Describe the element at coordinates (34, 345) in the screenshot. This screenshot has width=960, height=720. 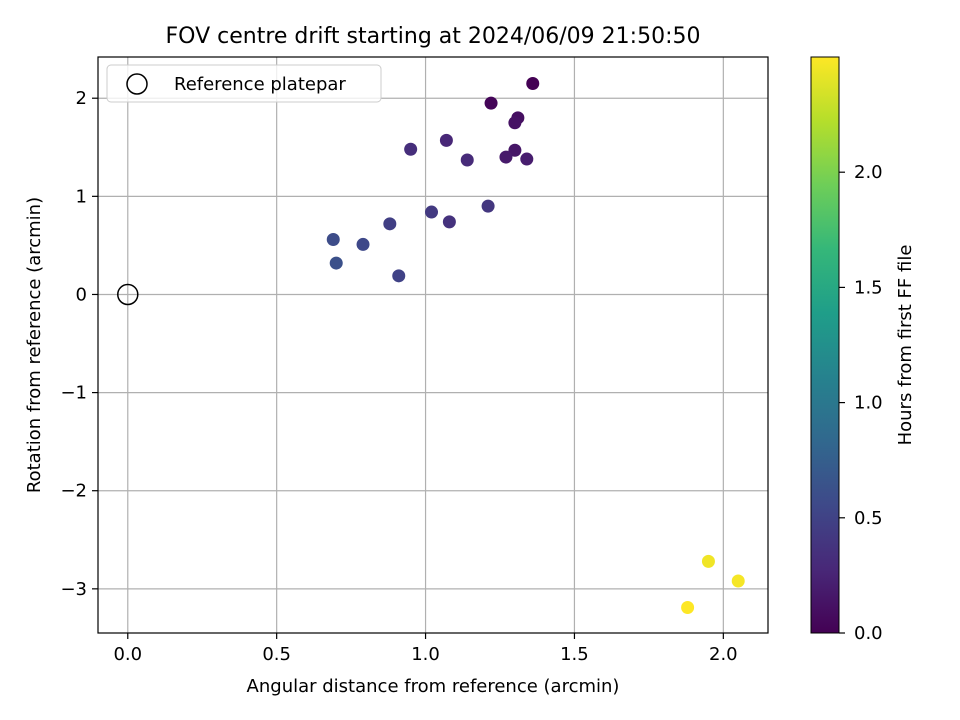
I see `y-axis-label: Rotation from reference (arcmin)` at that location.